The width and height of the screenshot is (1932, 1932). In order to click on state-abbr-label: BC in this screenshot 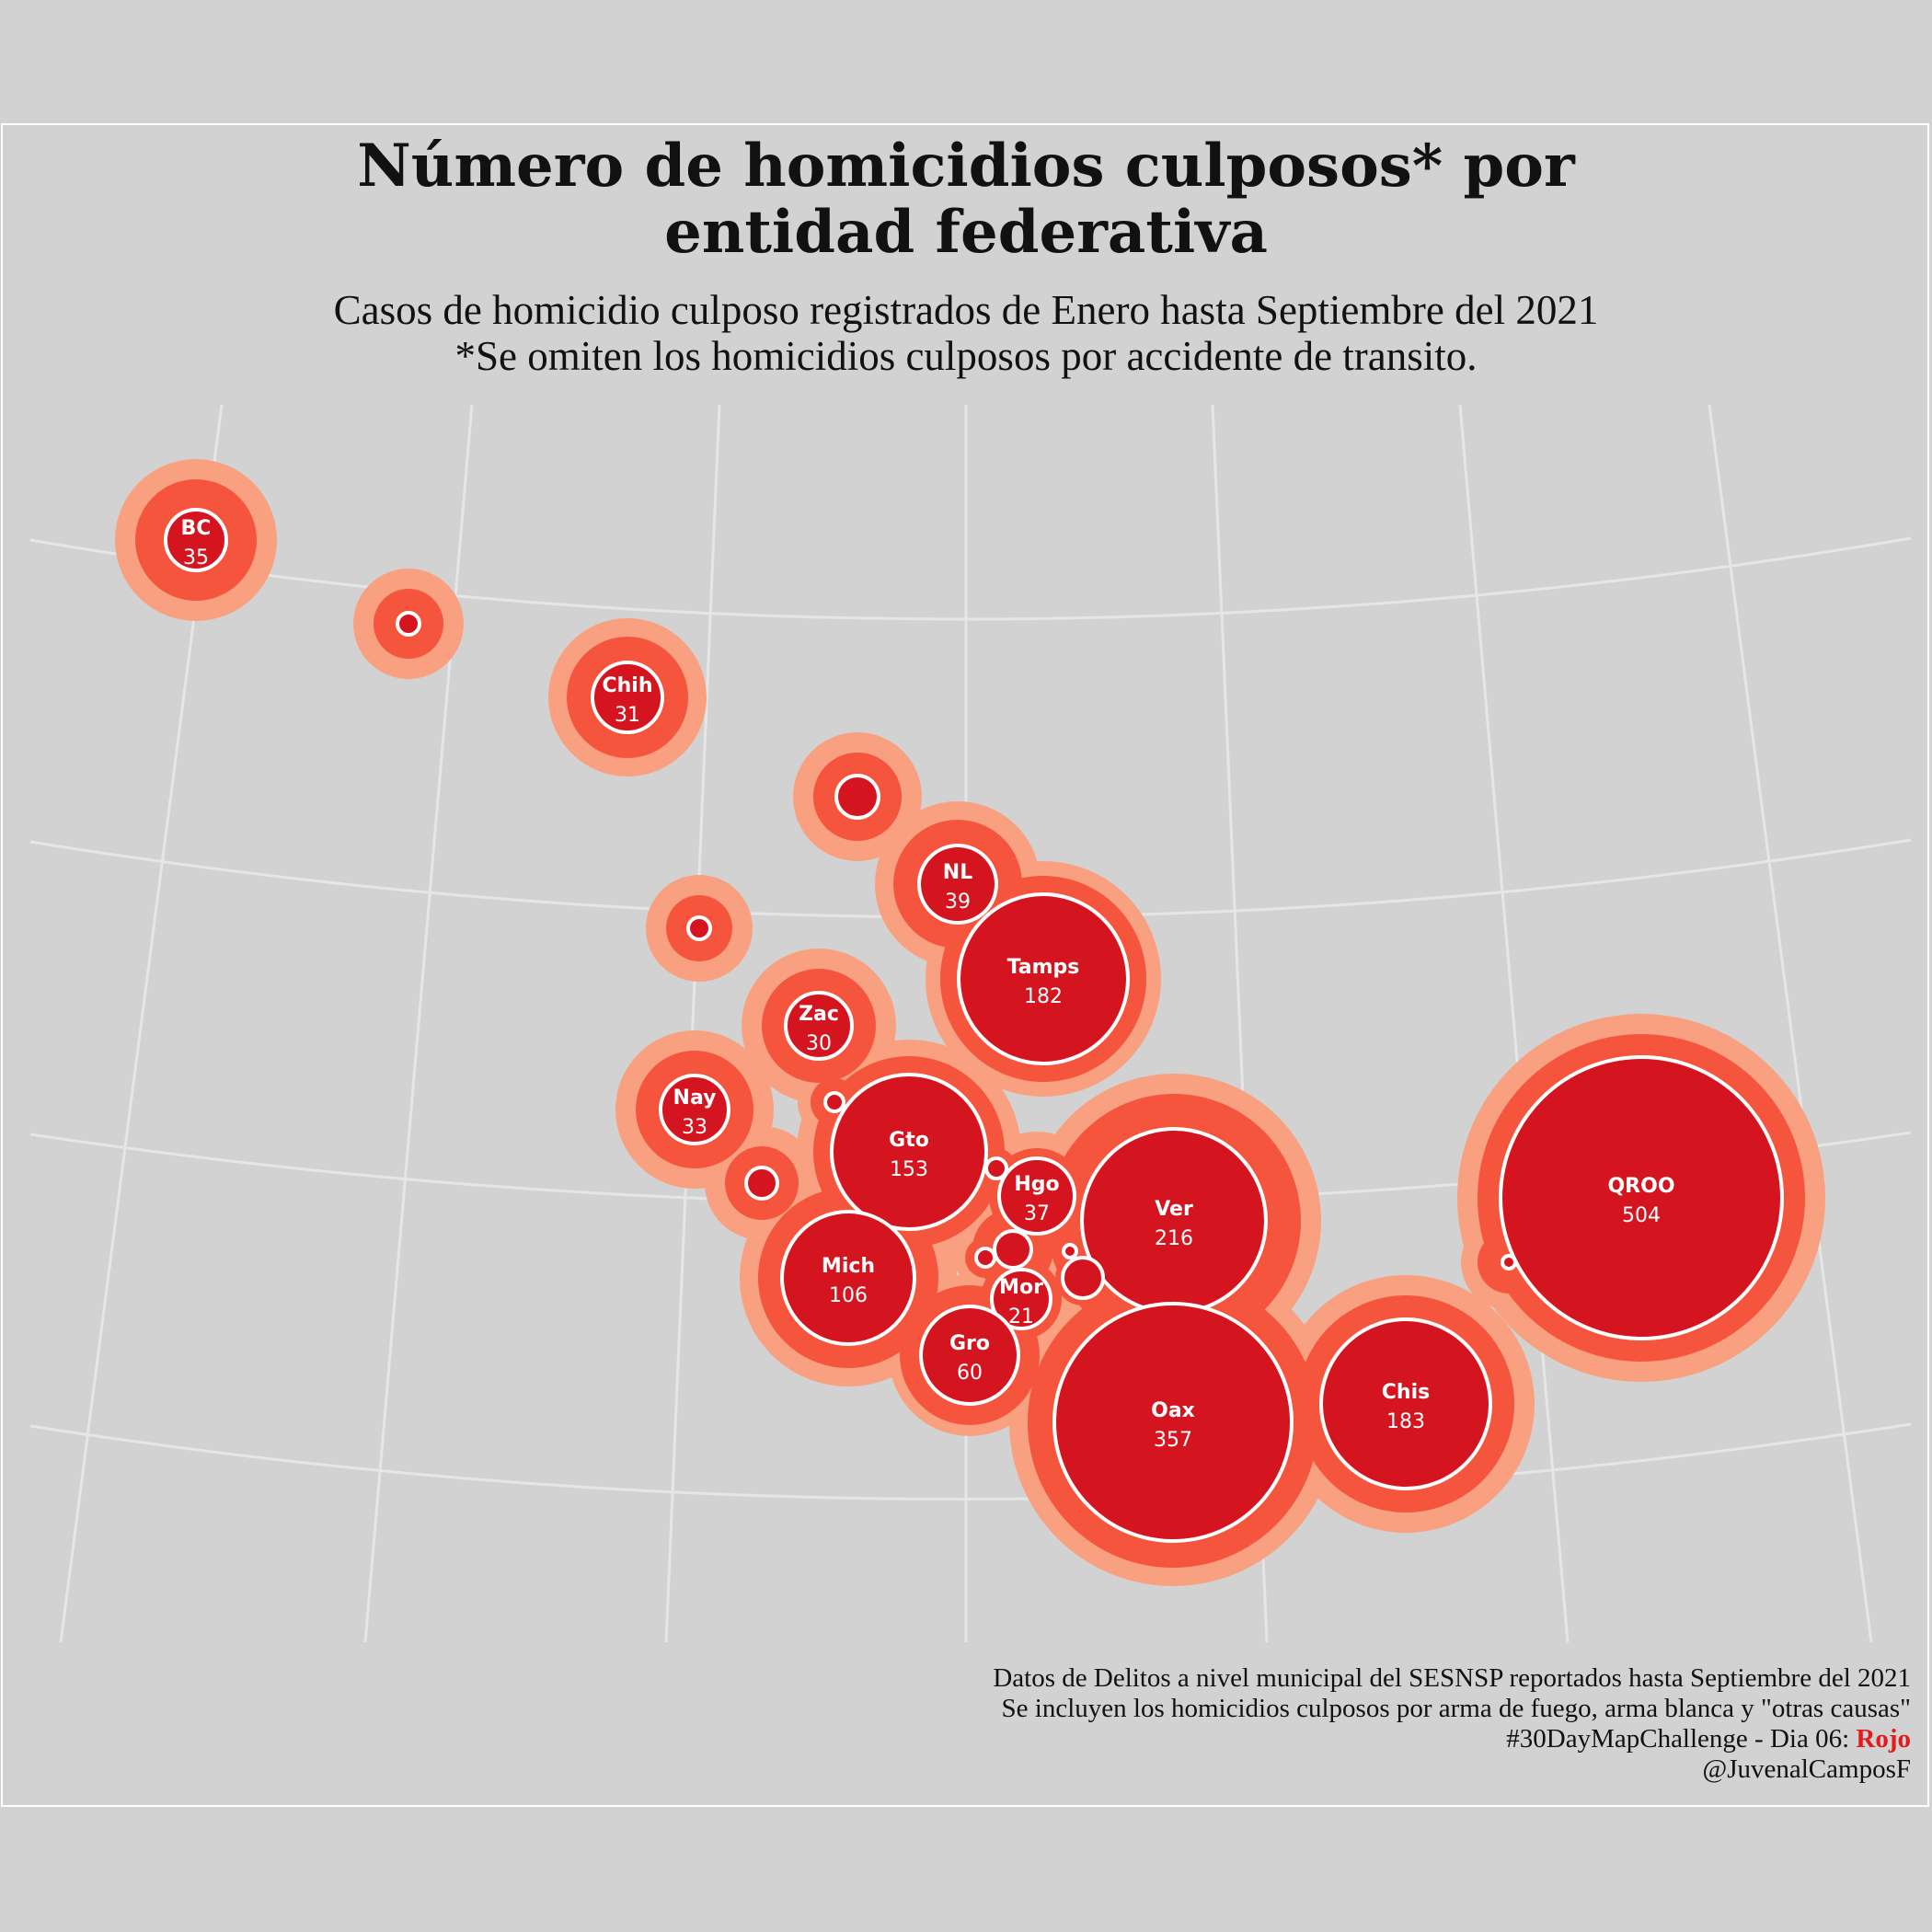, I will do `click(196, 528)`.